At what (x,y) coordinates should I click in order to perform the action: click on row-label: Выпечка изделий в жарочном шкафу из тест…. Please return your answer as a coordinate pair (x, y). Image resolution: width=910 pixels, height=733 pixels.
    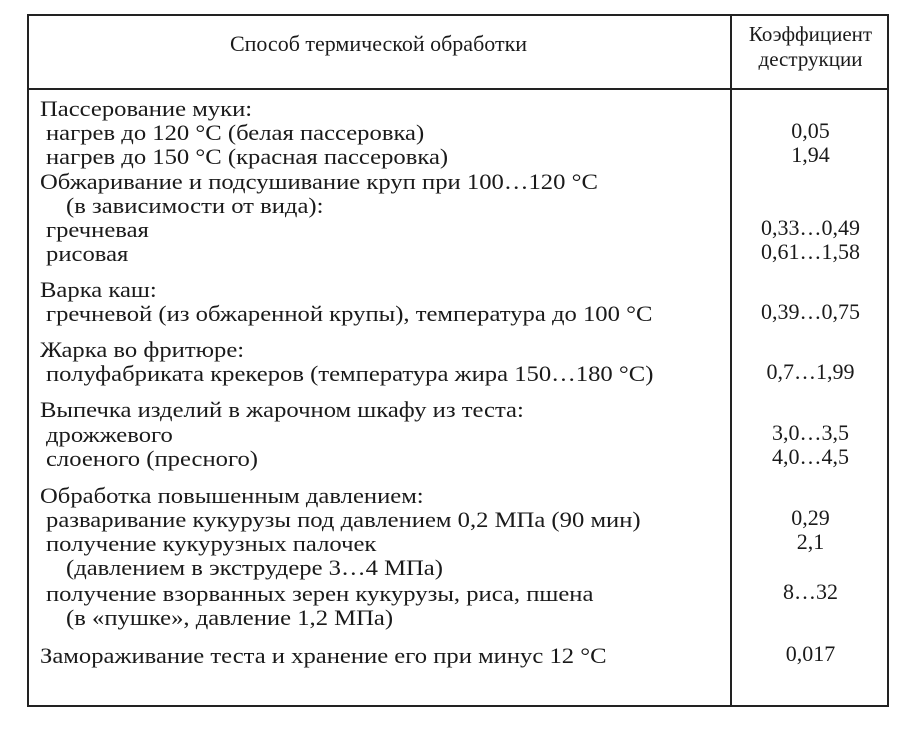
    Looking at the image, I should click on (282, 409).